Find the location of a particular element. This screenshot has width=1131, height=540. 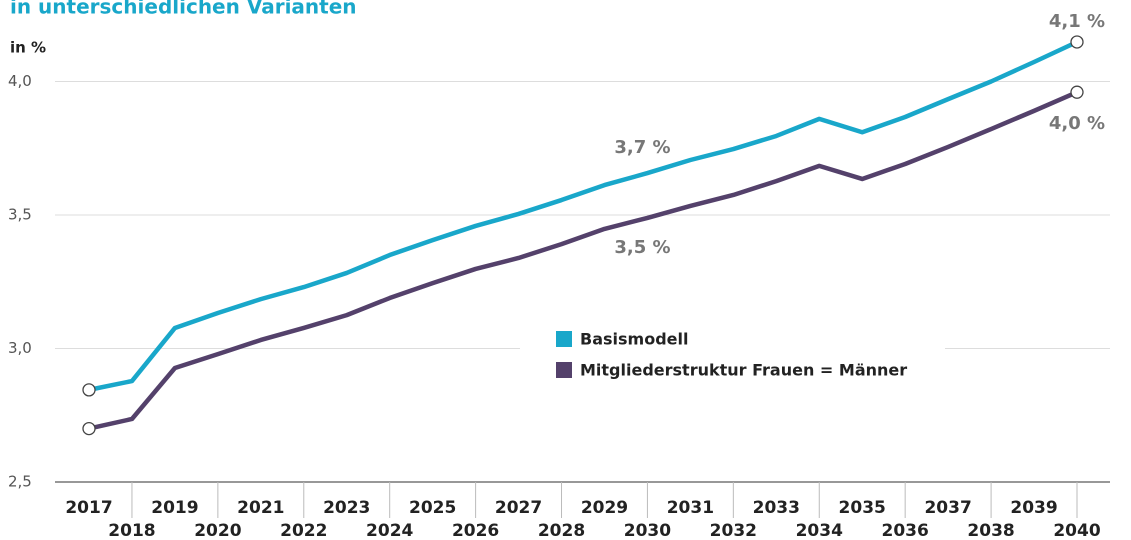

value-label: 3,7 % is located at coordinates (642, 147).